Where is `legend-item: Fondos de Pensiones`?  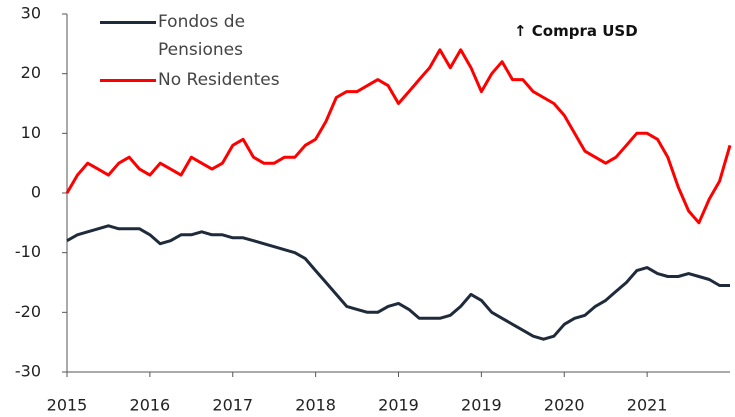 legend-item: Fondos de Pensiones is located at coordinates (199, 36).